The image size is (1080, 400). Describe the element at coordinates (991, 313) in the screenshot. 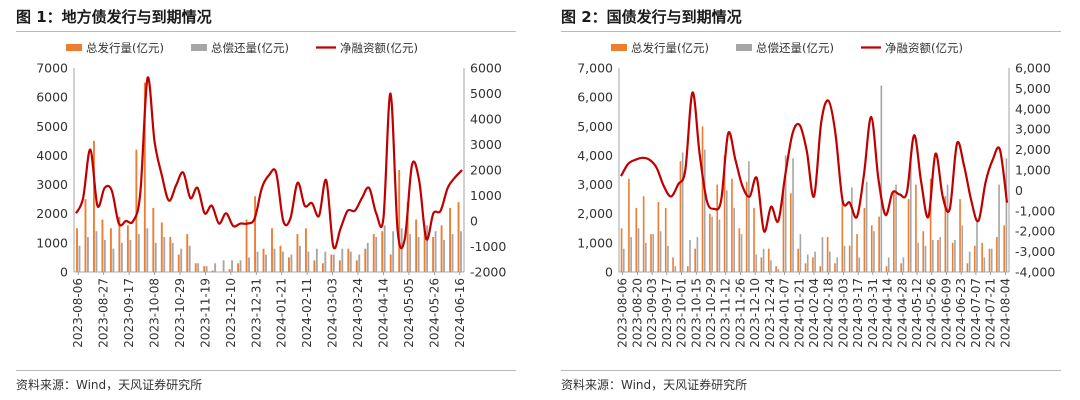

I see `x-tick-label: 2024-07-21` at that location.